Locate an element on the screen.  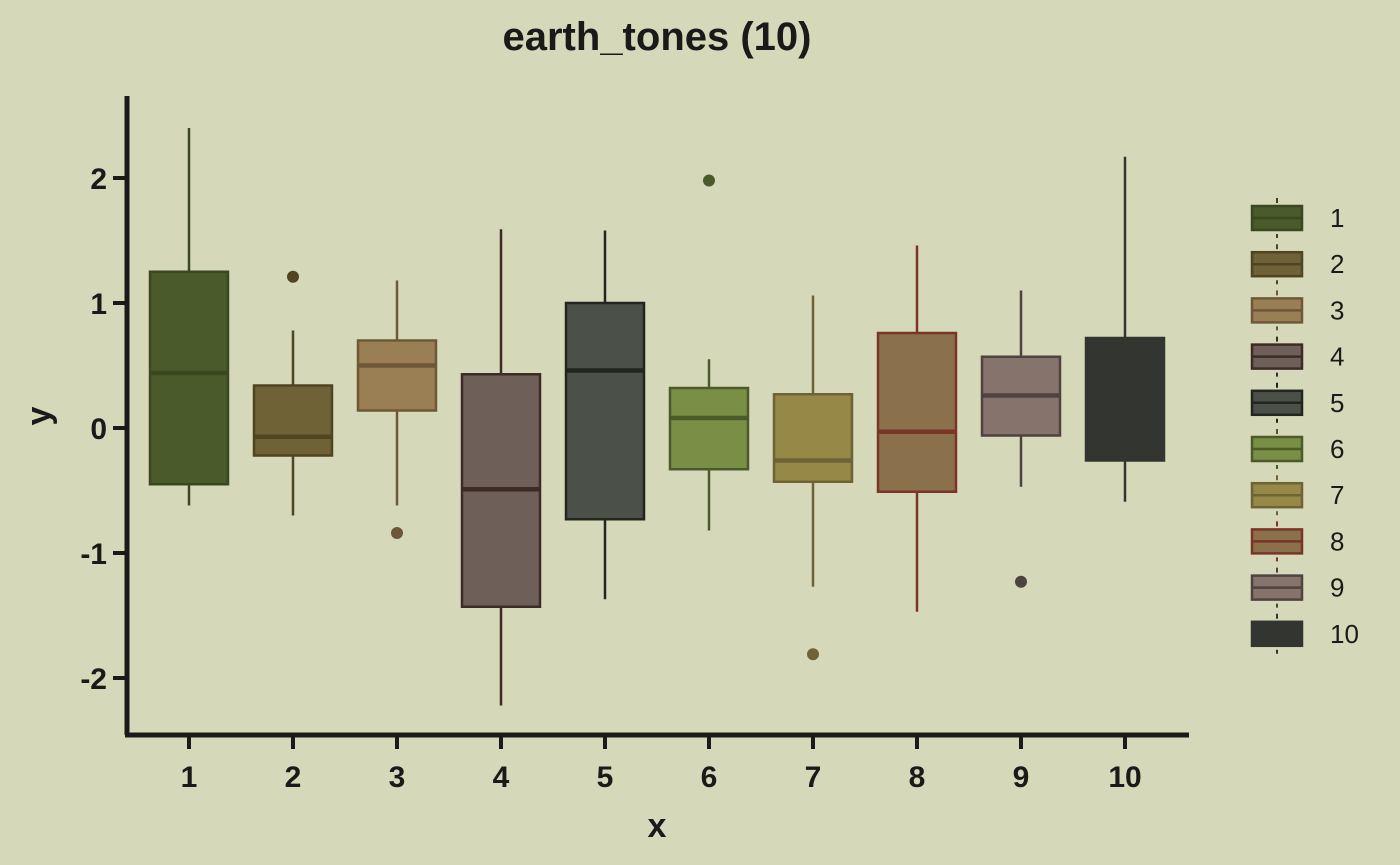
legend-item: 1 is located at coordinates (1297, 218).